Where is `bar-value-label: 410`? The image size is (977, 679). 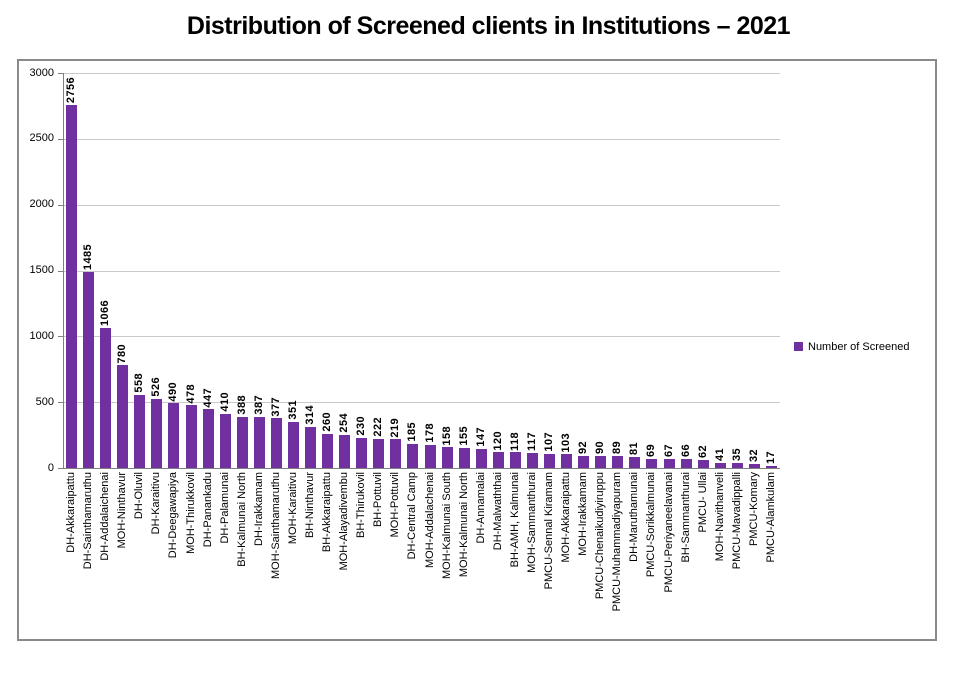 bar-value-label: 410 is located at coordinates (224, 402).